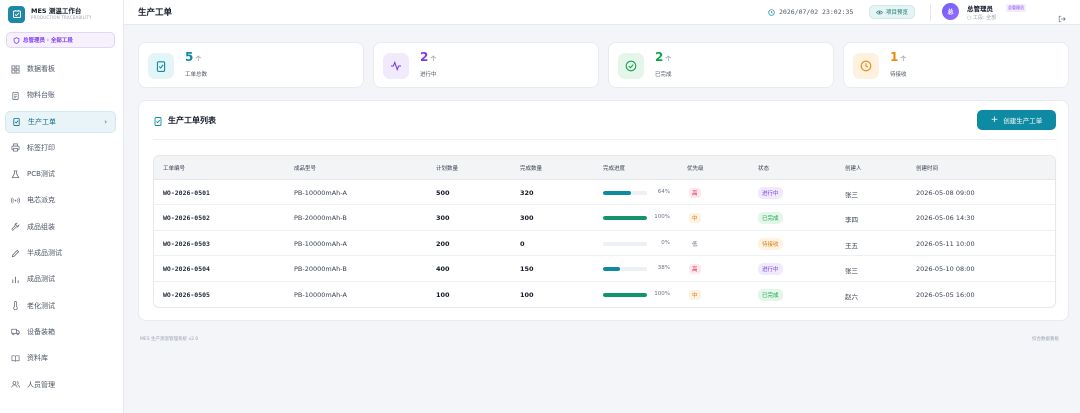 Image resolution: width=1080 pixels, height=413 pixels. What do you see at coordinates (695, 169) in the screenshot?
I see `column-header: 优先级` at bounding box center [695, 169].